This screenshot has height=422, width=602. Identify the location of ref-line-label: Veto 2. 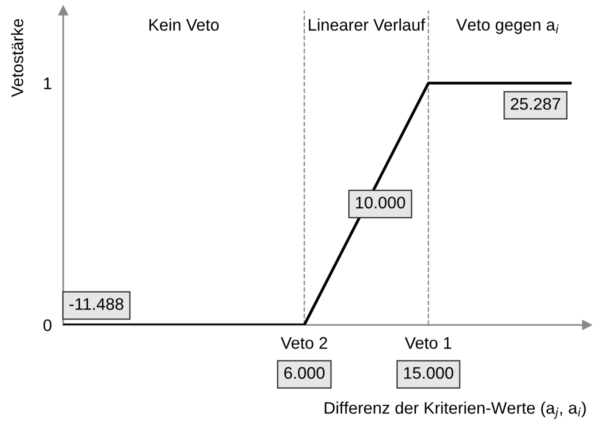
(304, 343).